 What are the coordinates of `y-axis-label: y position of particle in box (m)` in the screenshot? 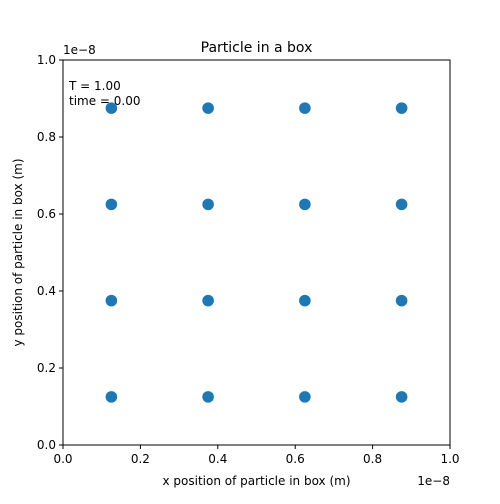 It's located at (18, 252).